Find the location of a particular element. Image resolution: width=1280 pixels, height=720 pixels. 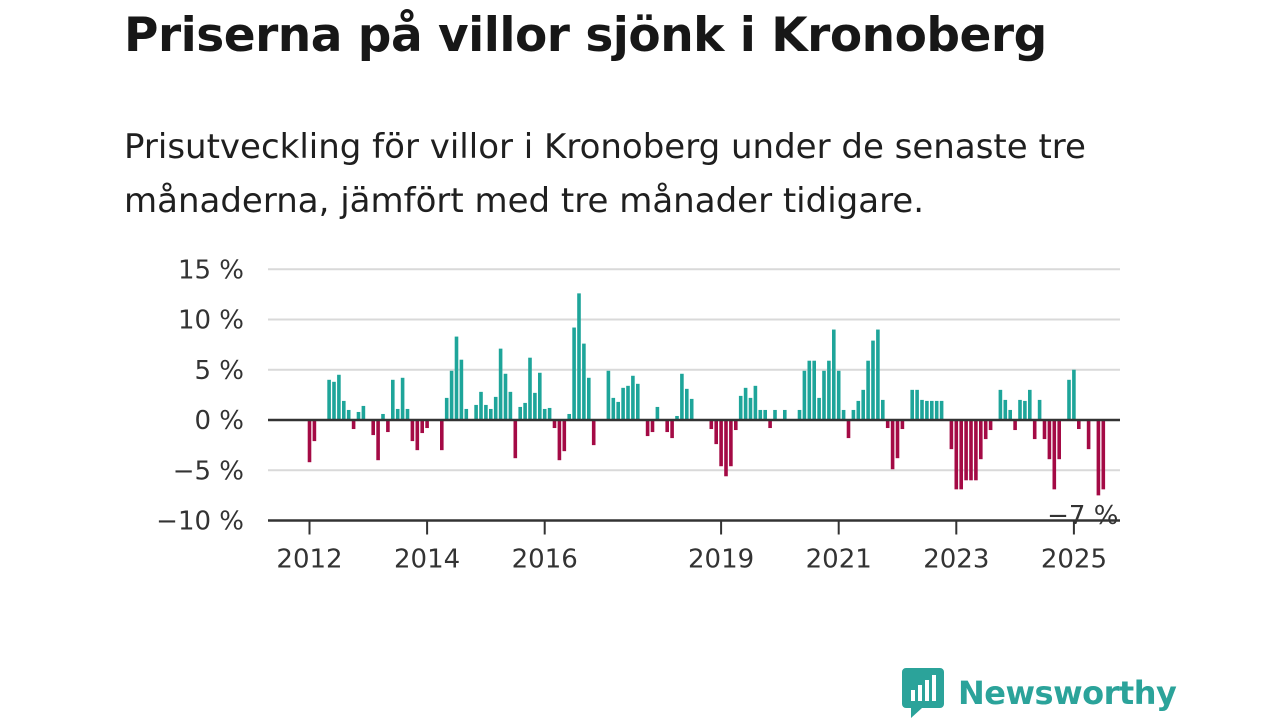

x-tick-label: 2019 is located at coordinates (721, 560).